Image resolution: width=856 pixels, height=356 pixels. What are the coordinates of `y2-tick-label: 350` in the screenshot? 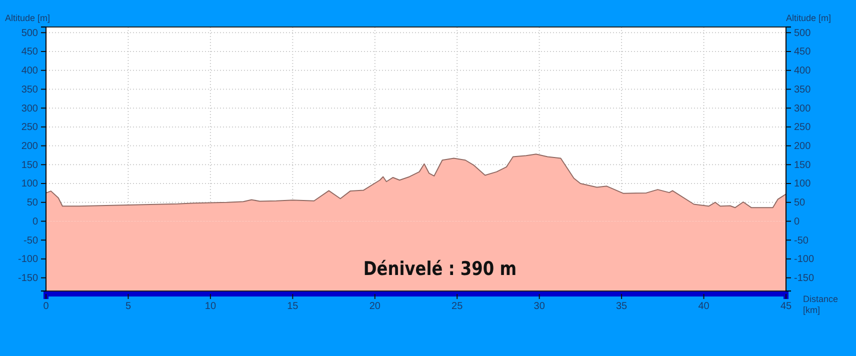 It's located at (803, 90).